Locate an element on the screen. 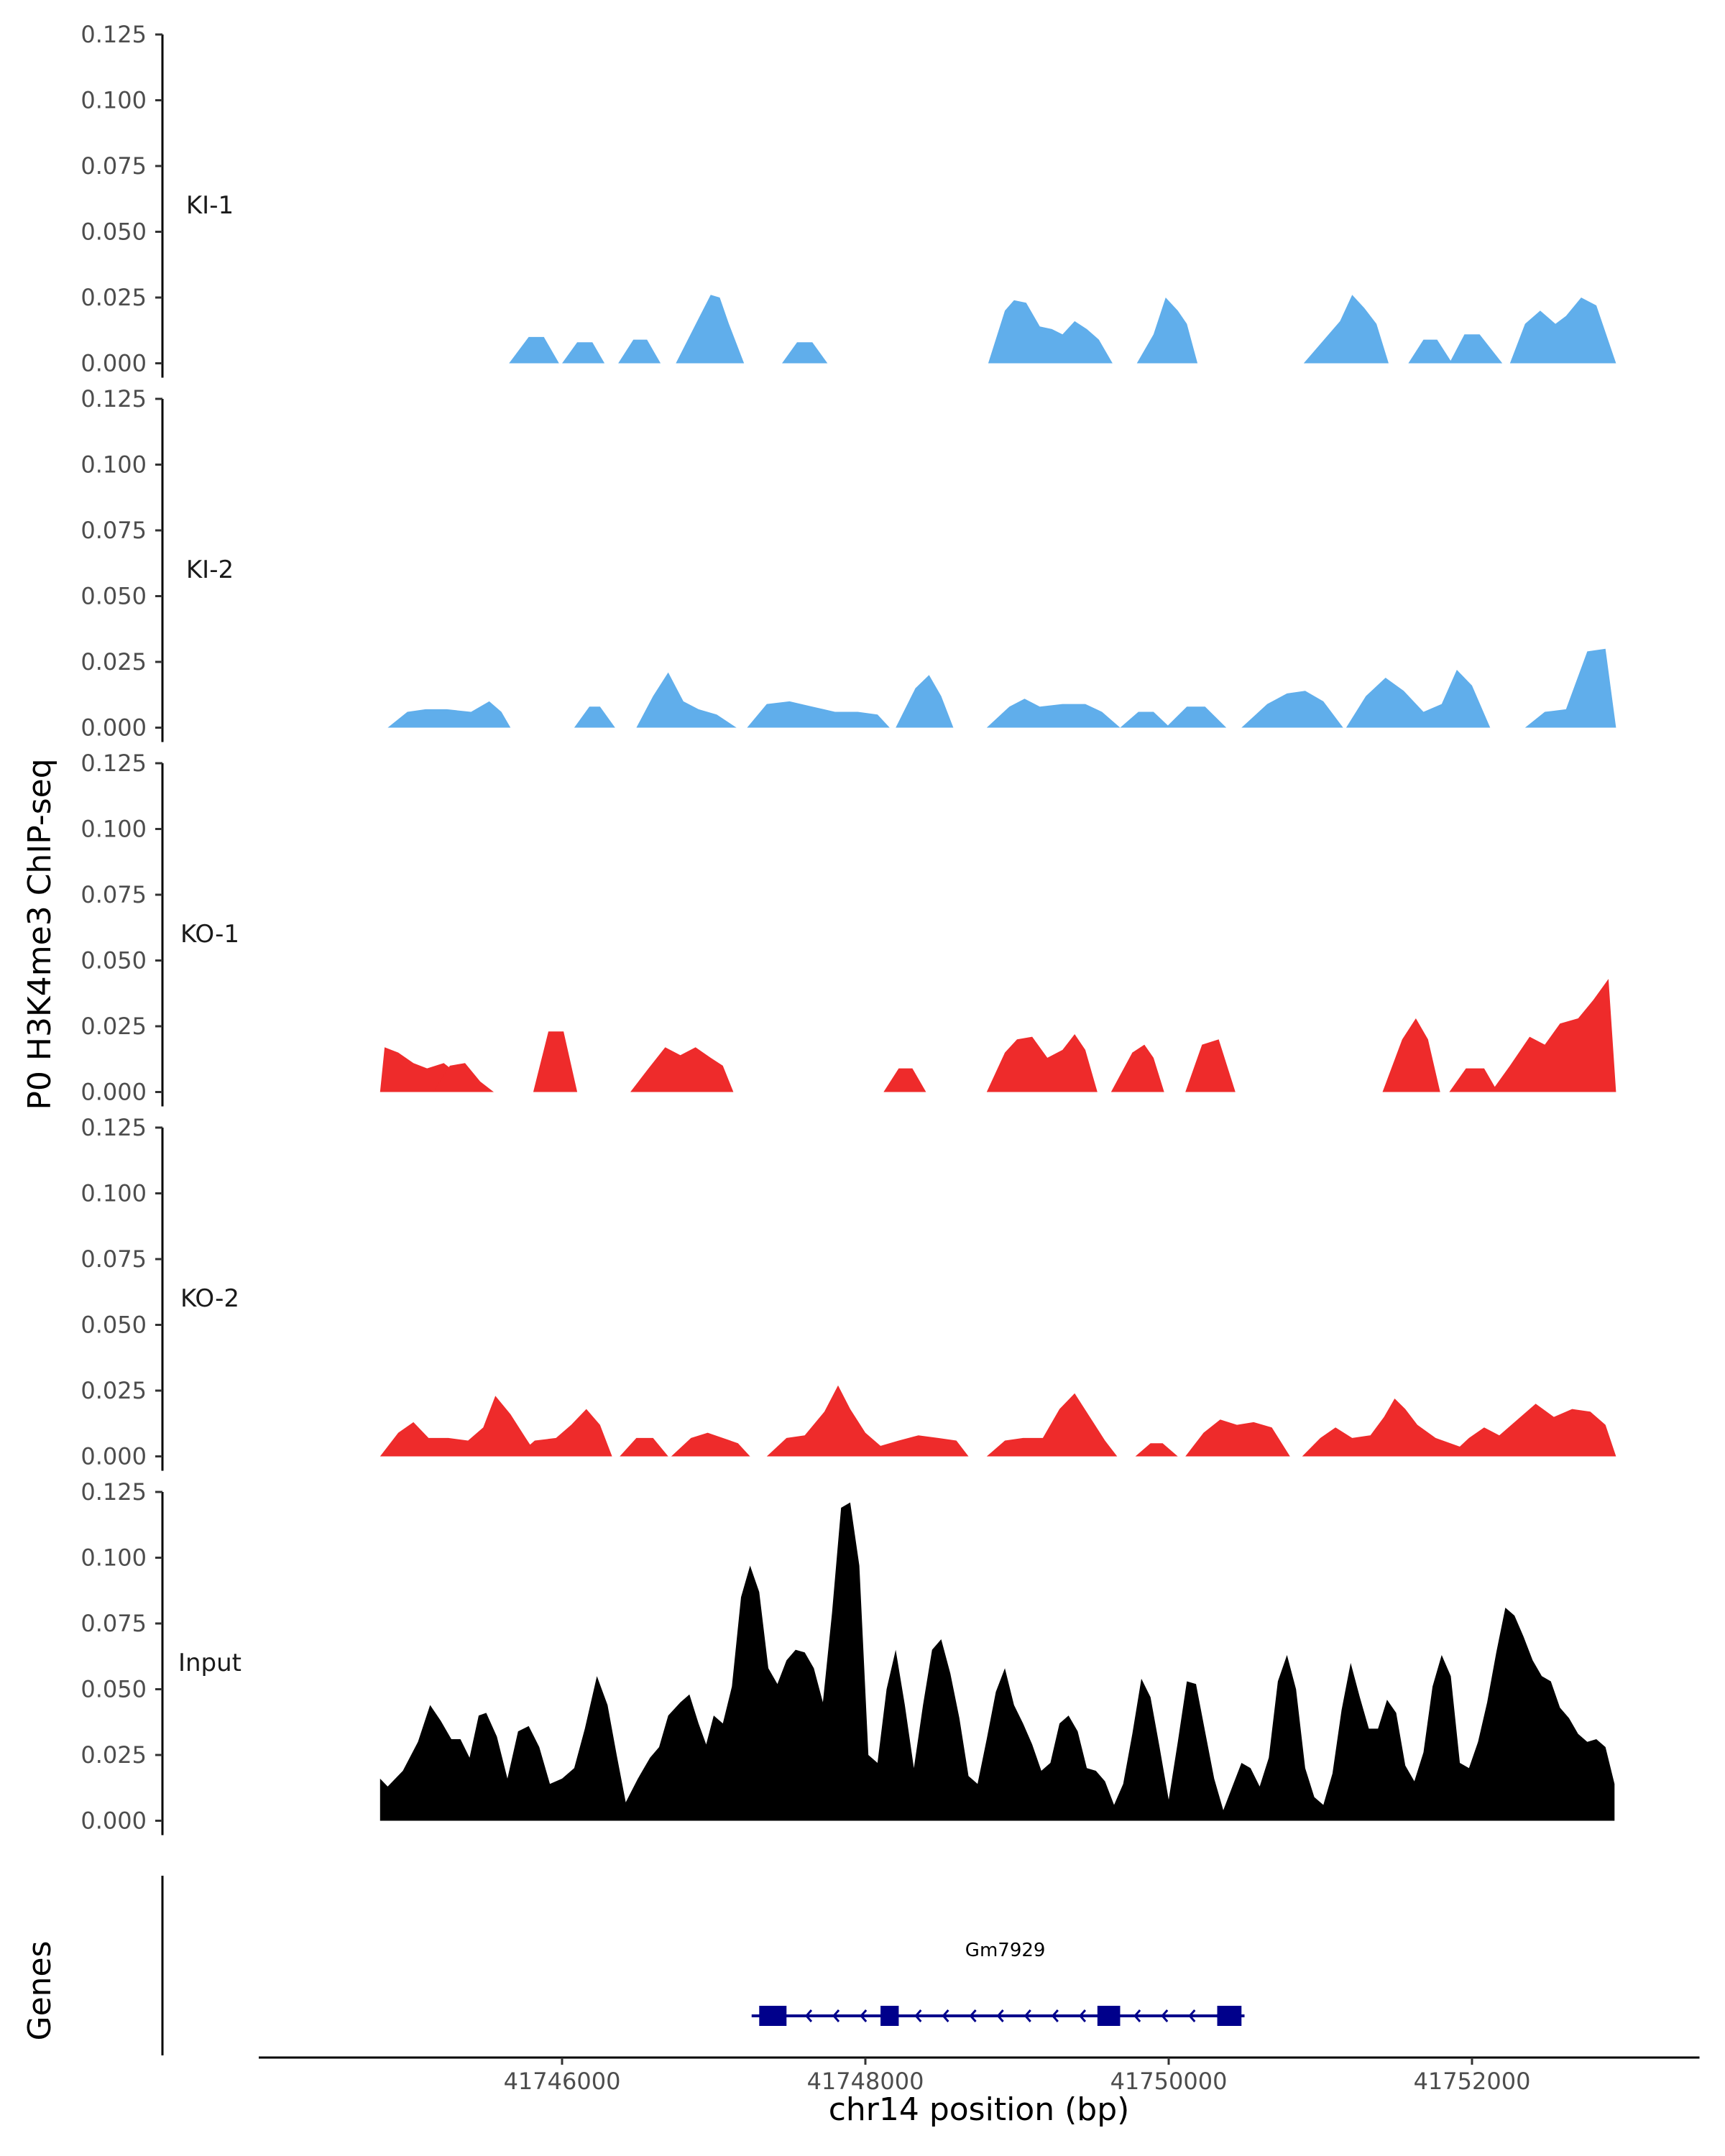  track-ki-1: 0.000 0.025 0.050 0.075 0.100 0.125 KI-1 is located at coordinates (848, 199).